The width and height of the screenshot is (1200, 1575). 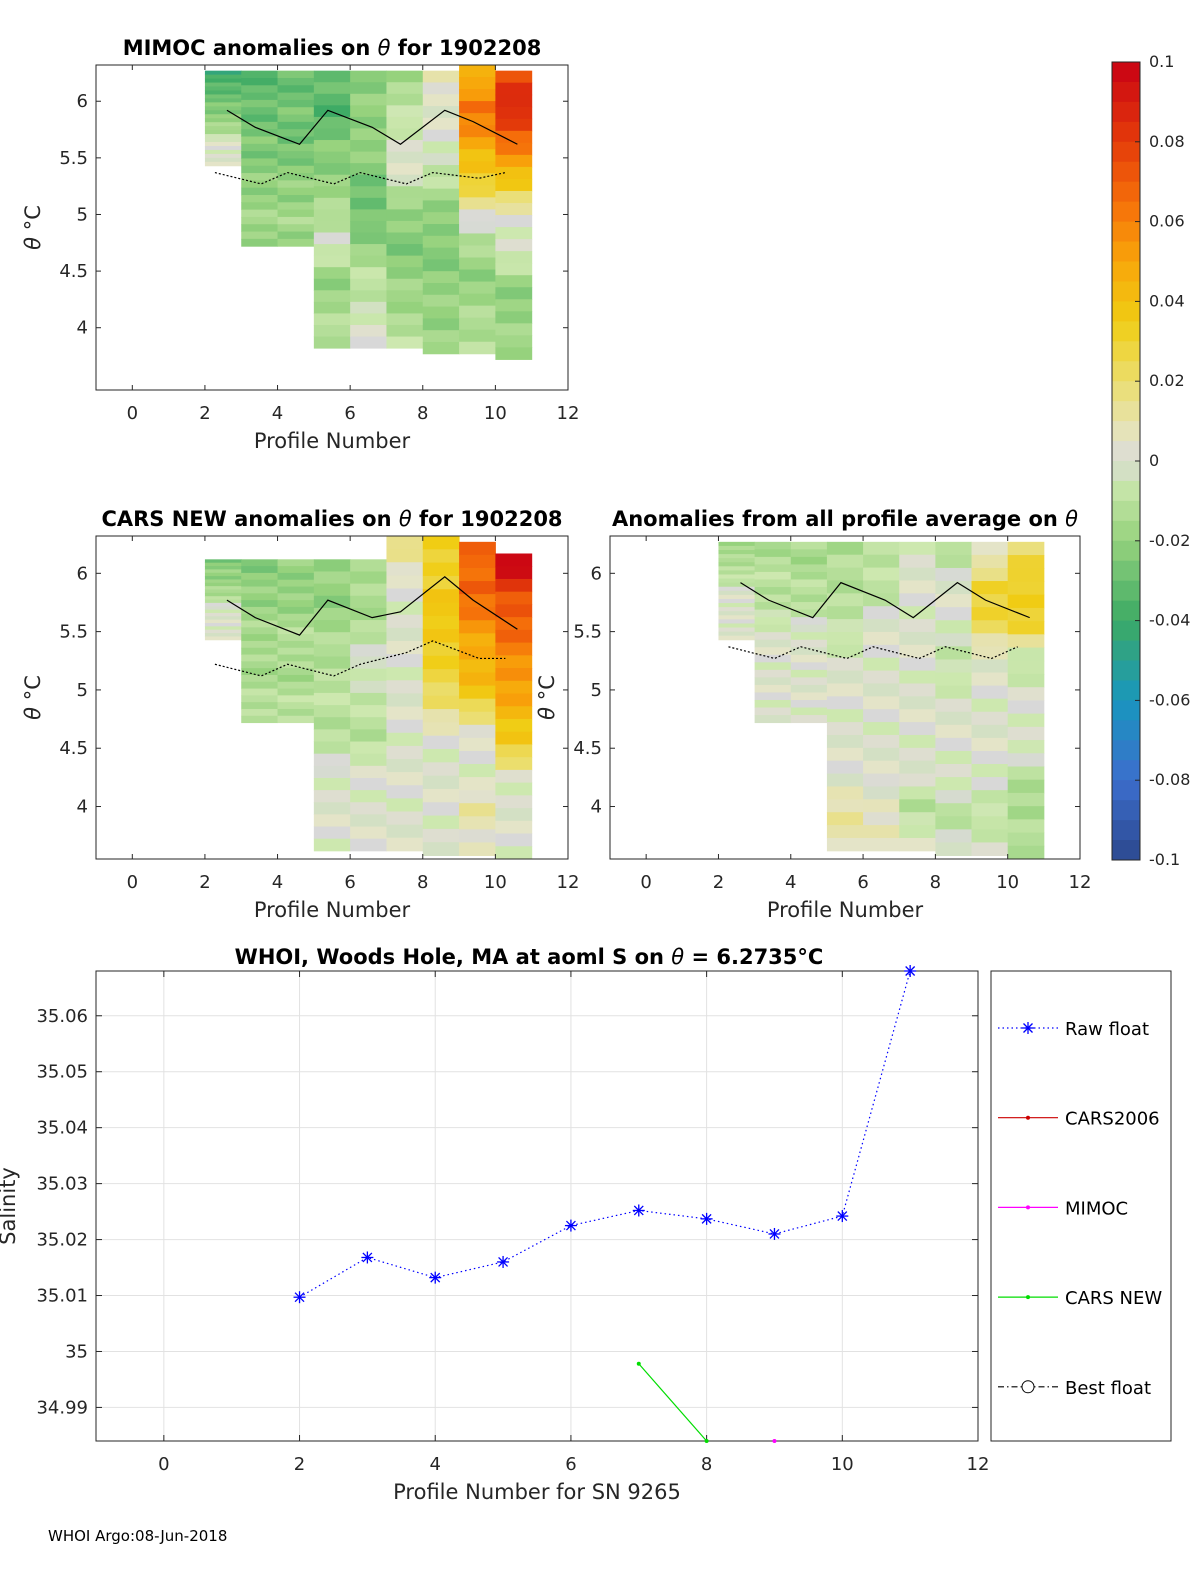 I want to click on y-tick-label: 4, so click(x=82, y=807).